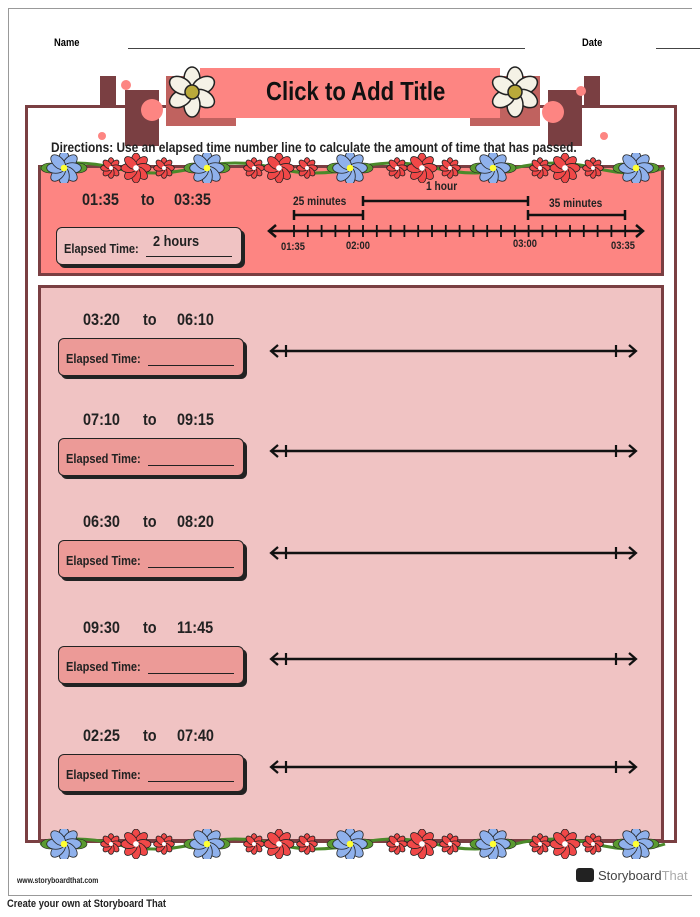 The image size is (700, 917). What do you see at coordinates (195, 521) in the screenshot?
I see `end-time: 08:20` at bounding box center [195, 521].